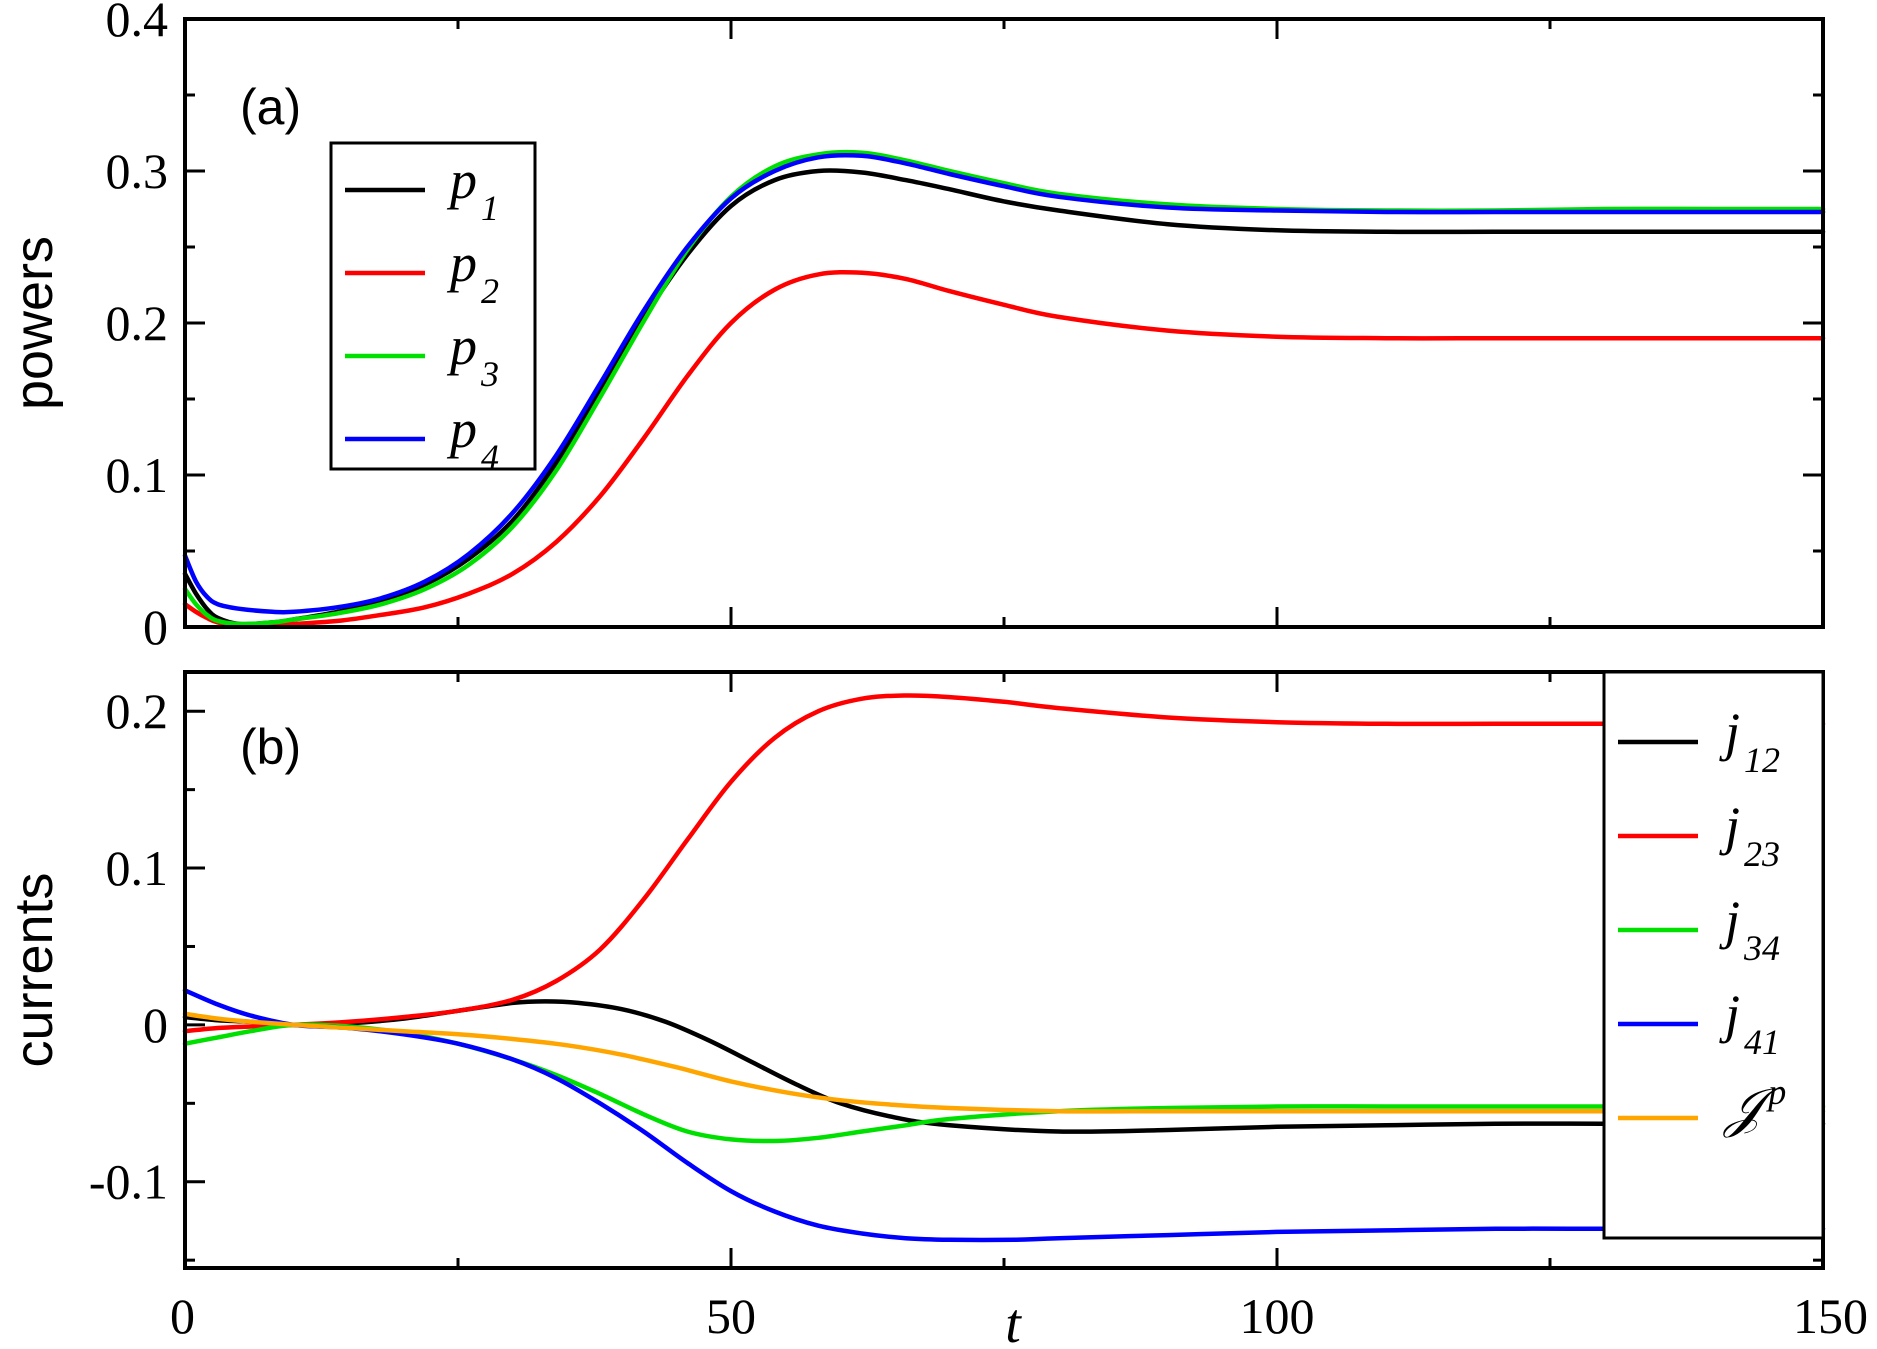 This screenshot has width=1877, height=1349. Describe the element at coordinates (128, 1182) in the screenshot. I see `panel-b-ytick-label: -0.1` at that location.